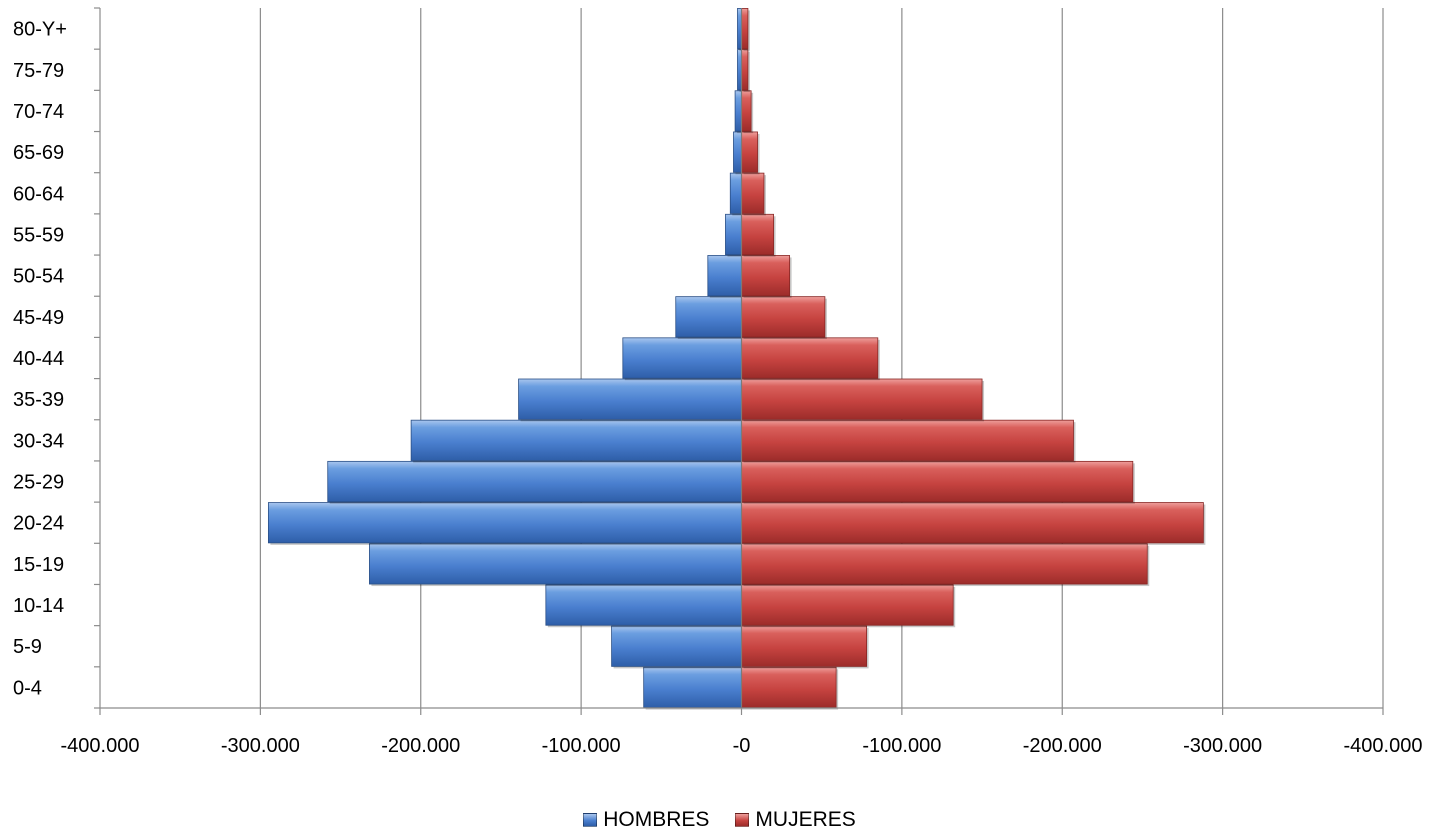 The height and width of the screenshot is (834, 1439). I want to click on y-tick-label: 75-79, so click(38, 71).